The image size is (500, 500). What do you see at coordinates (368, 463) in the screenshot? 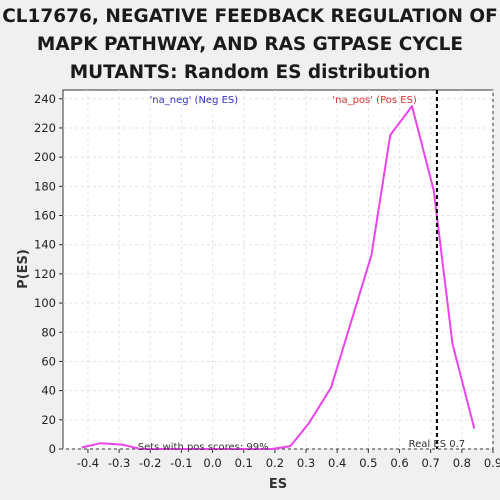
I see `x-tick-label: 0.5` at bounding box center [368, 463].